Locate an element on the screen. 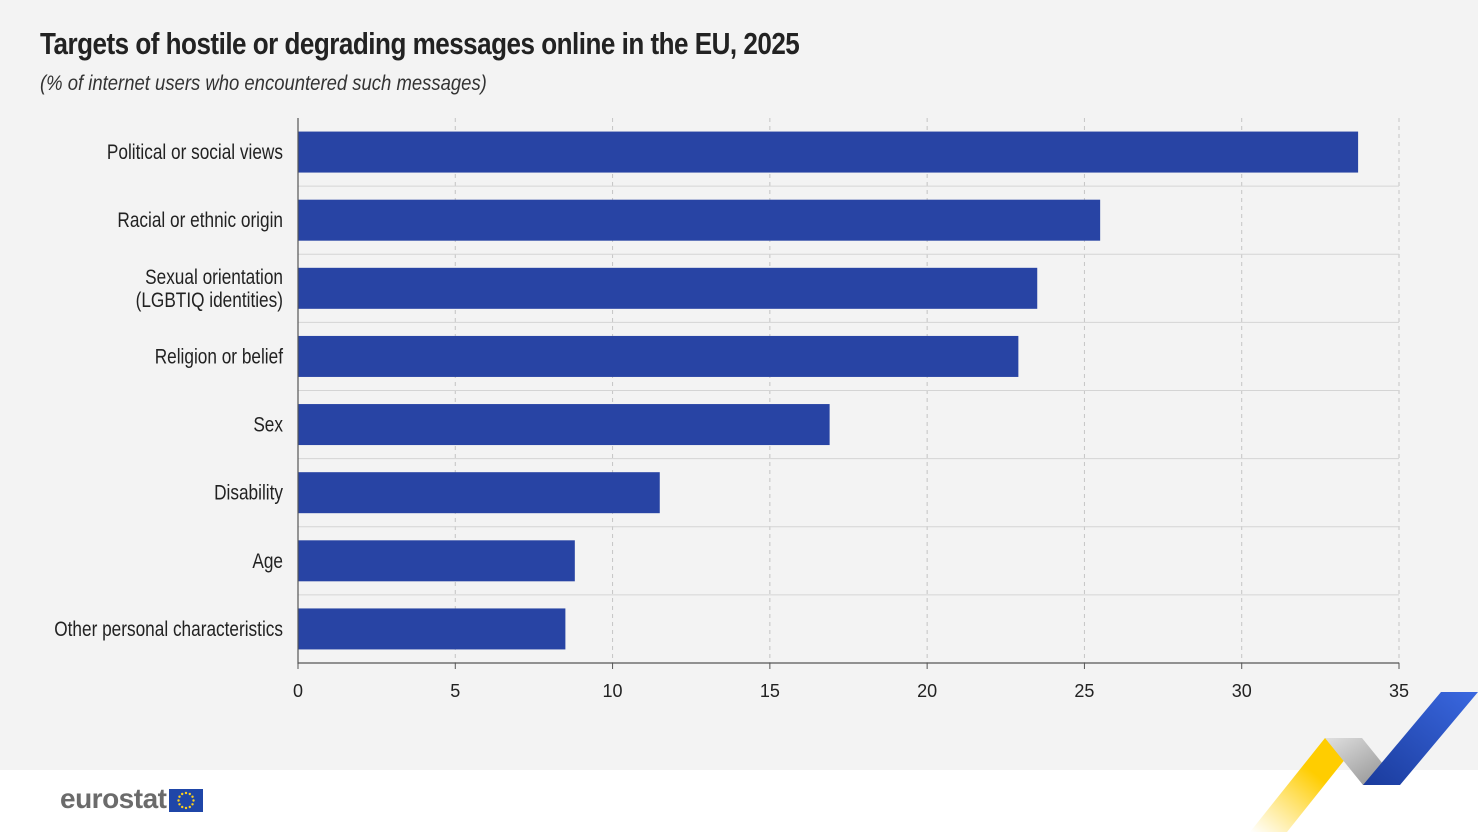 This screenshot has width=1478, height=832. eu-flag-icon is located at coordinates (186, 800).